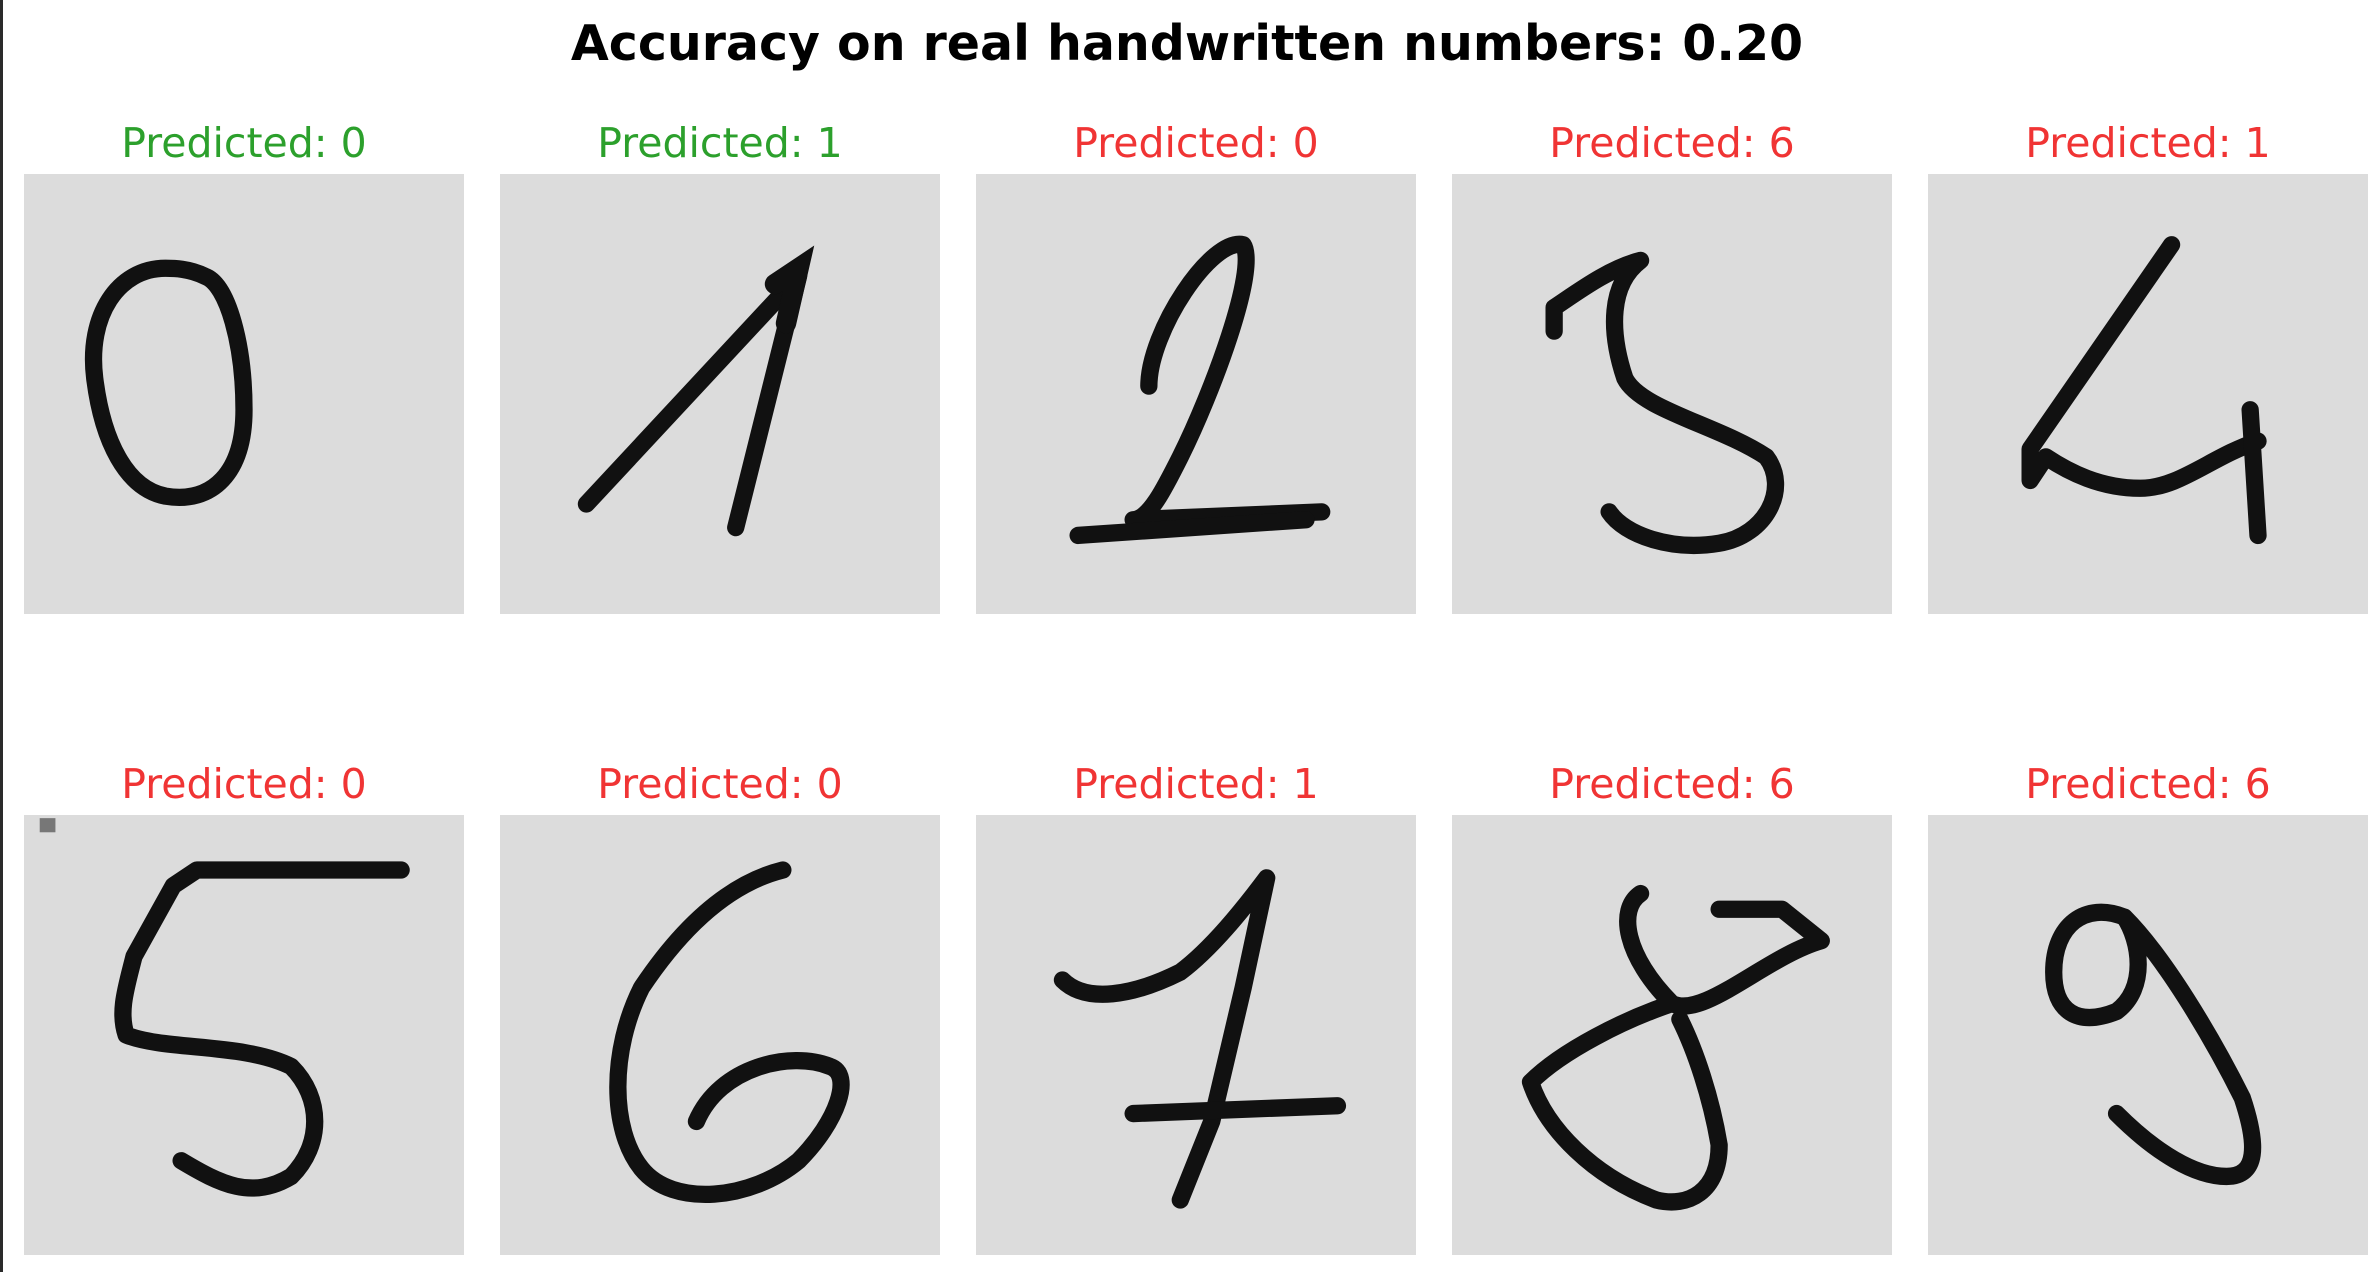  What do you see at coordinates (1200, 1039) in the screenshot?
I see `handwritten-digit-7-icon` at bounding box center [1200, 1039].